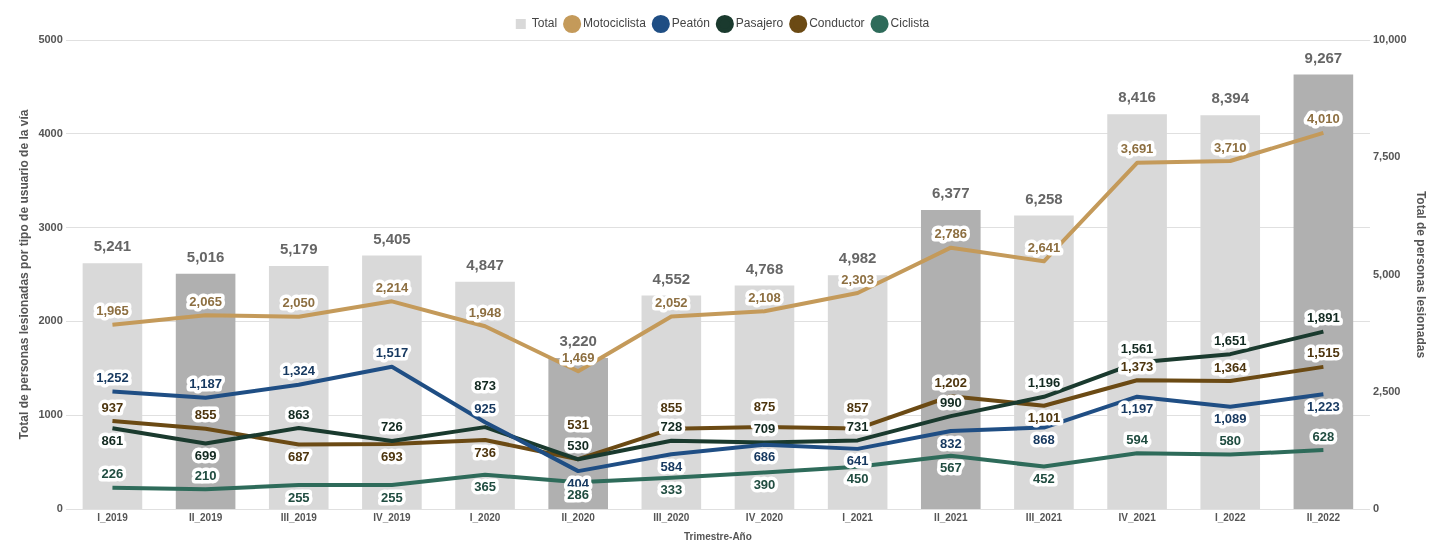  What do you see at coordinates (615, 23) in the screenshot?
I see `legend-label: Motociclista` at bounding box center [615, 23].